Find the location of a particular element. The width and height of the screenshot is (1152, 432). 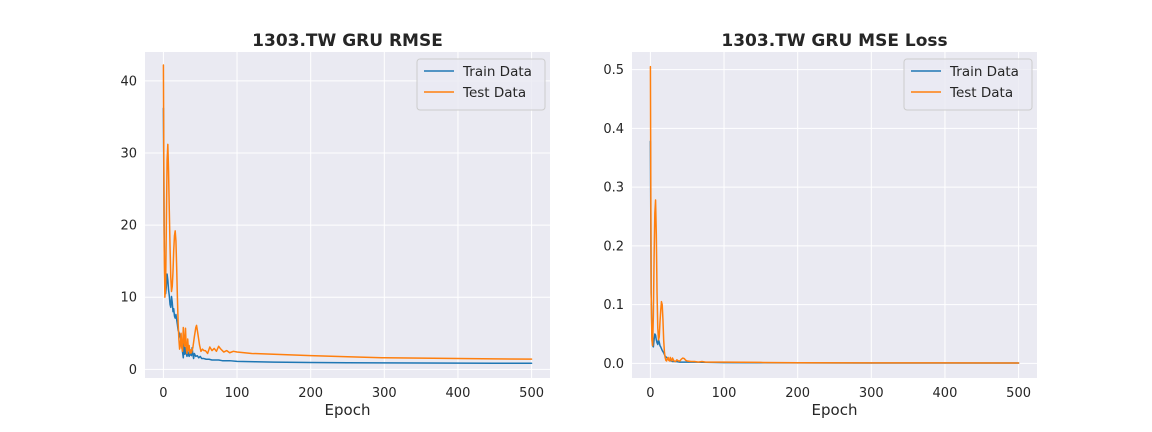

rmse-x-axis-label: Epoch is located at coordinates (348, 410).